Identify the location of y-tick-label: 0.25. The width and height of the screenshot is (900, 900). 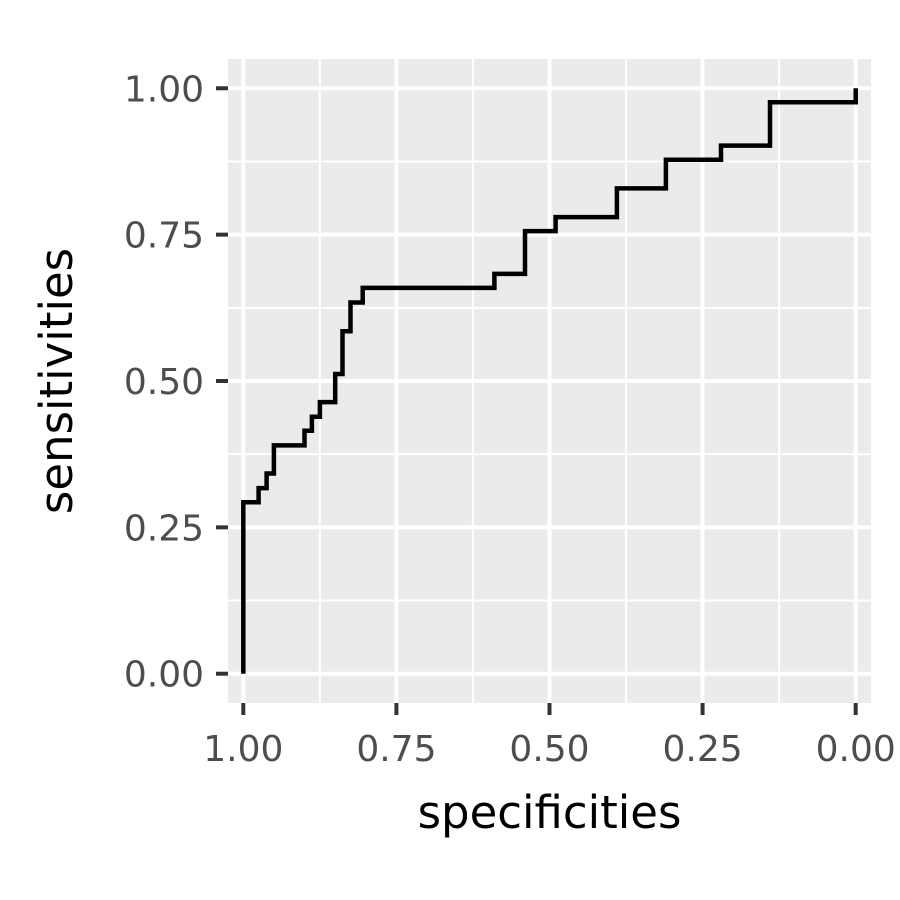
(164, 528).